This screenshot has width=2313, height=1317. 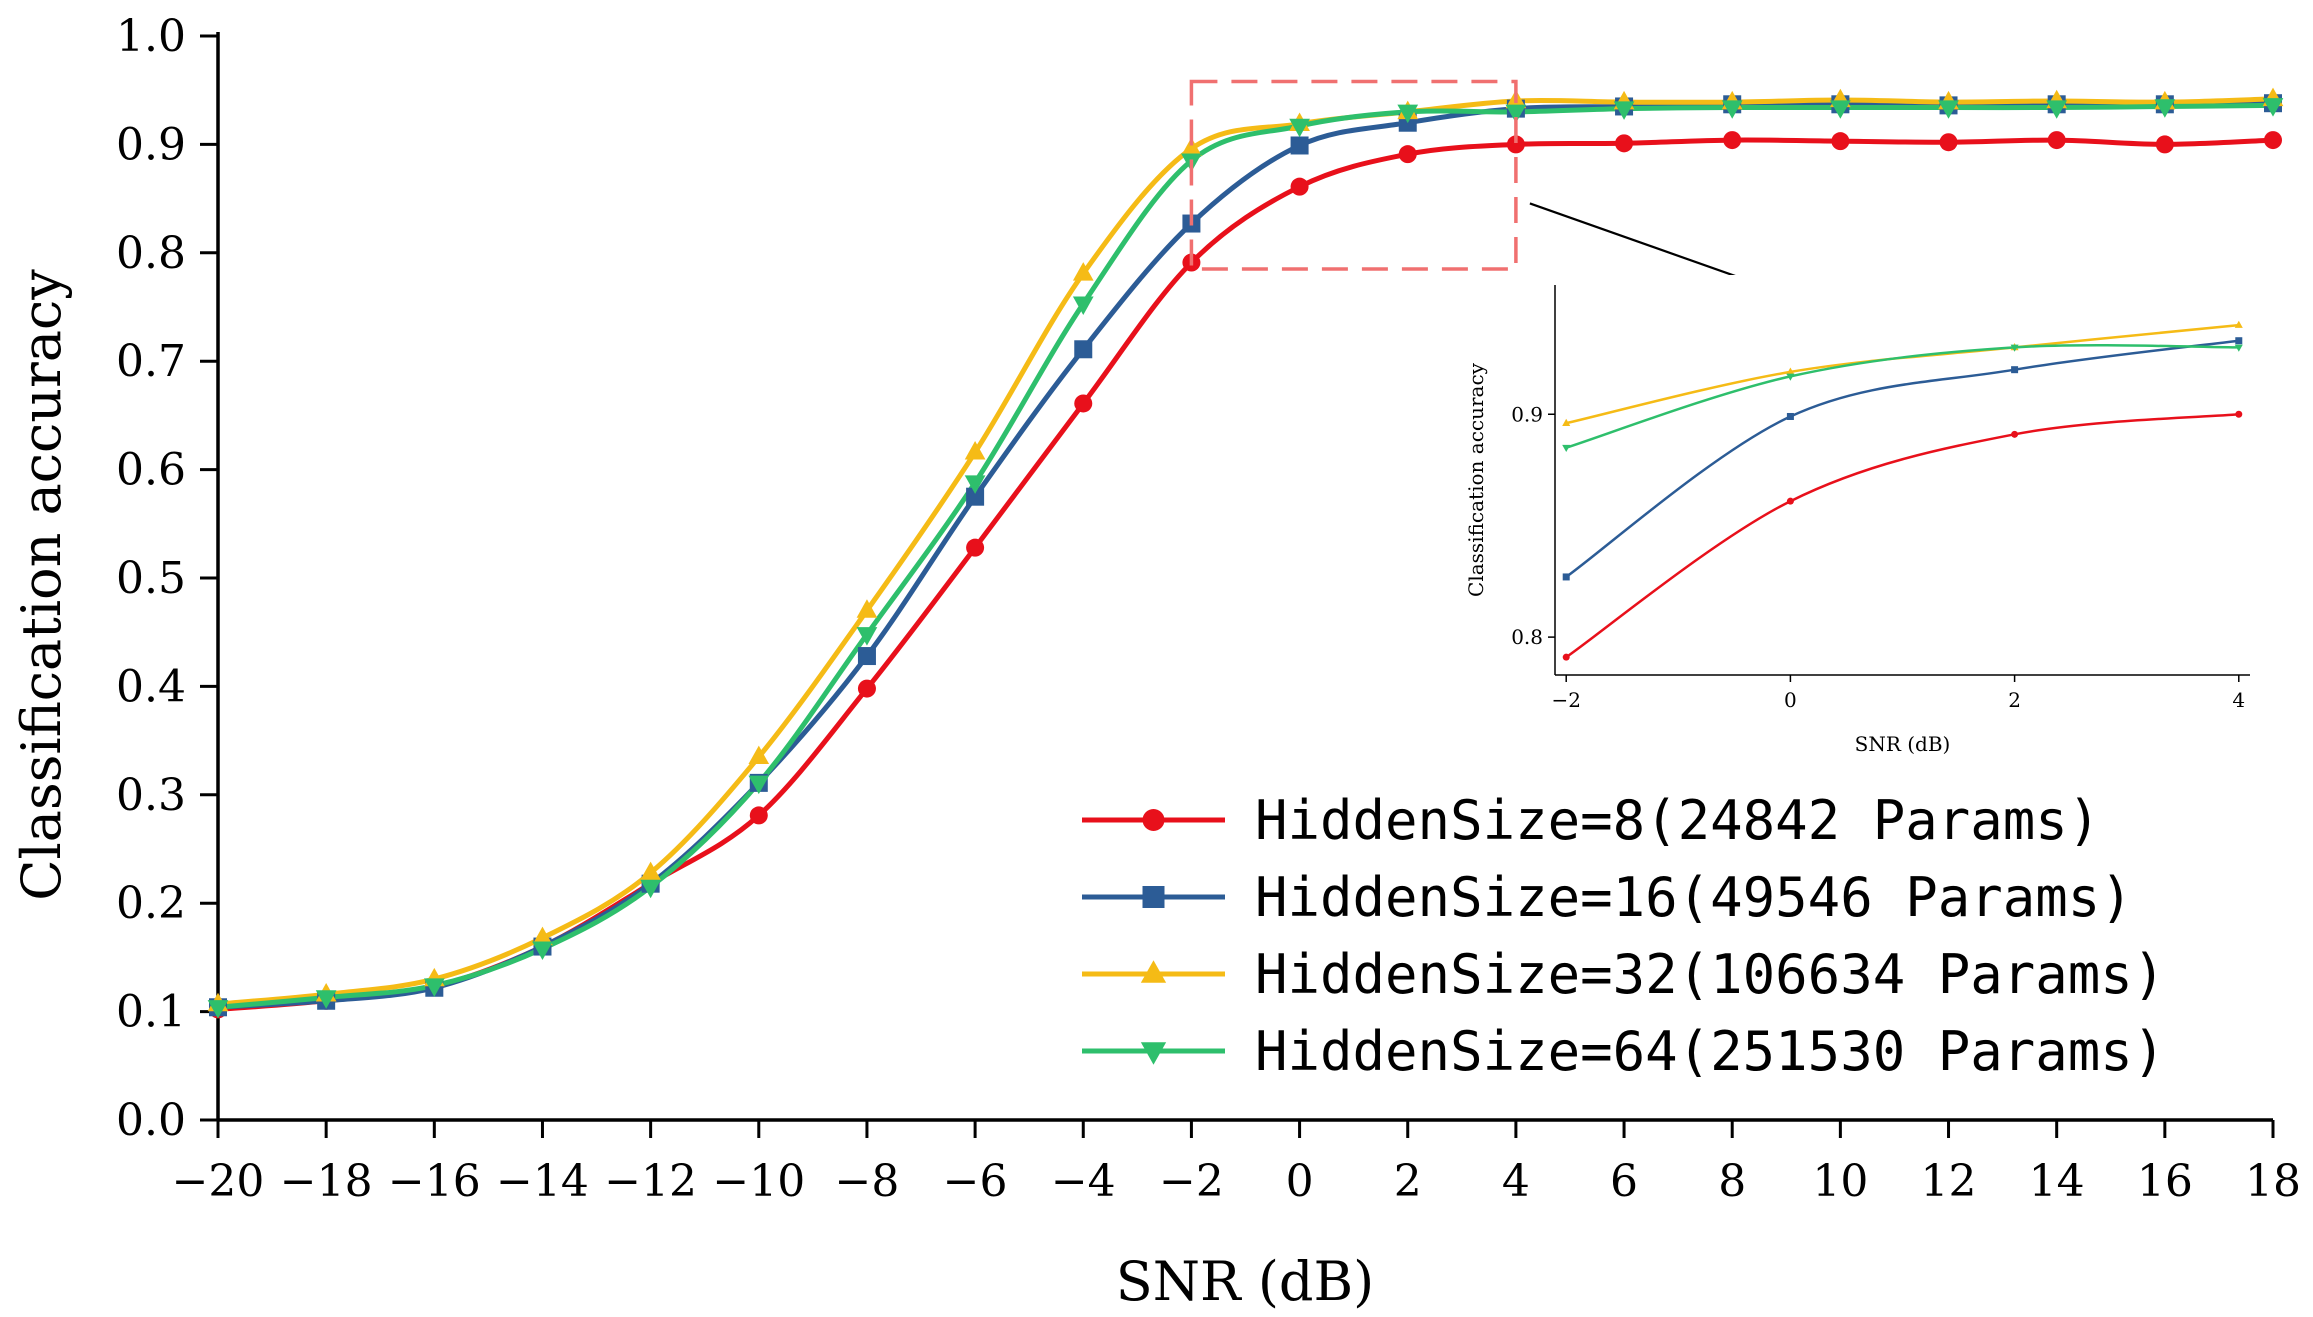 What do you see at coordinates (1245, 1281) in the screenshot?
I see `x-axis-title: SNR (dB)` at bounding box center [1245, 1281].